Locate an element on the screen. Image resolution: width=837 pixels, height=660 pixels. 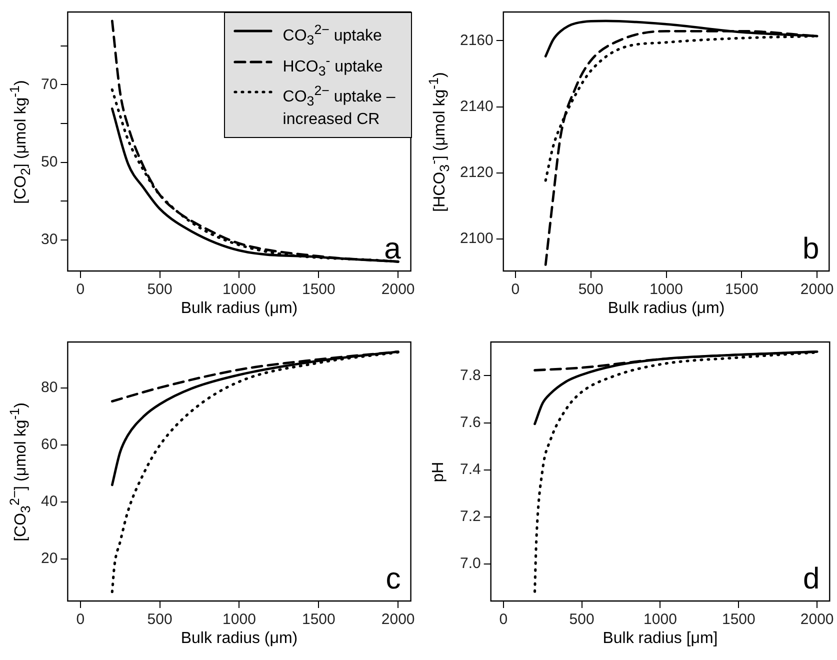
annotation: b is located at coordinates (811, 249).